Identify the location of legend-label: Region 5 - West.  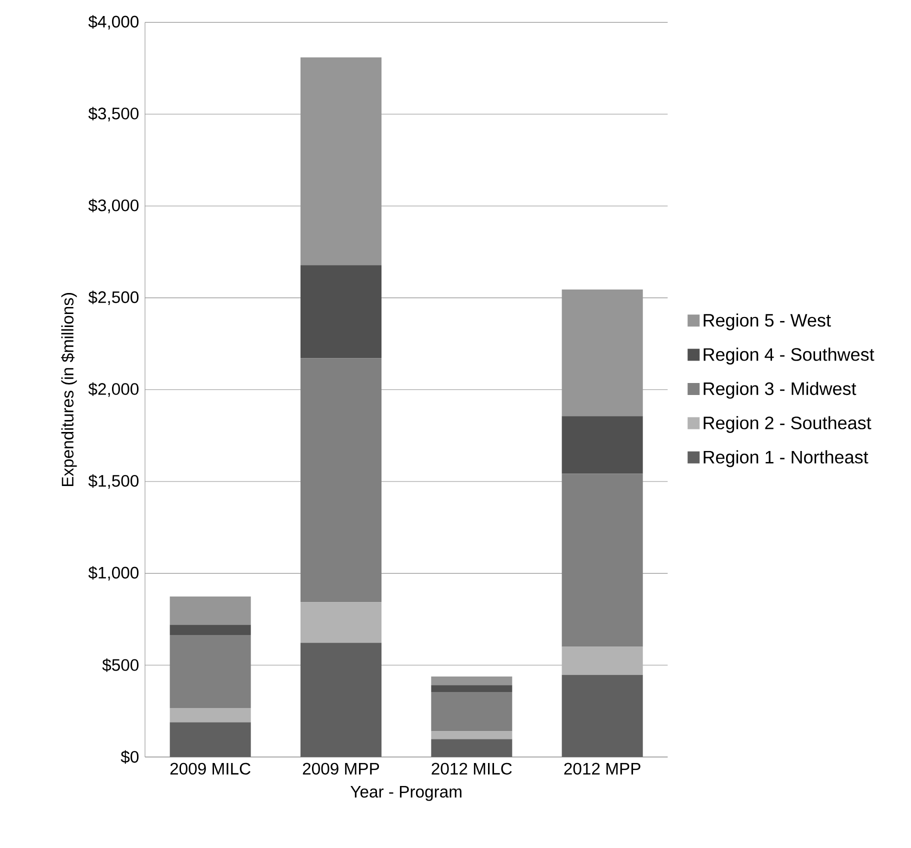
(767, 321).